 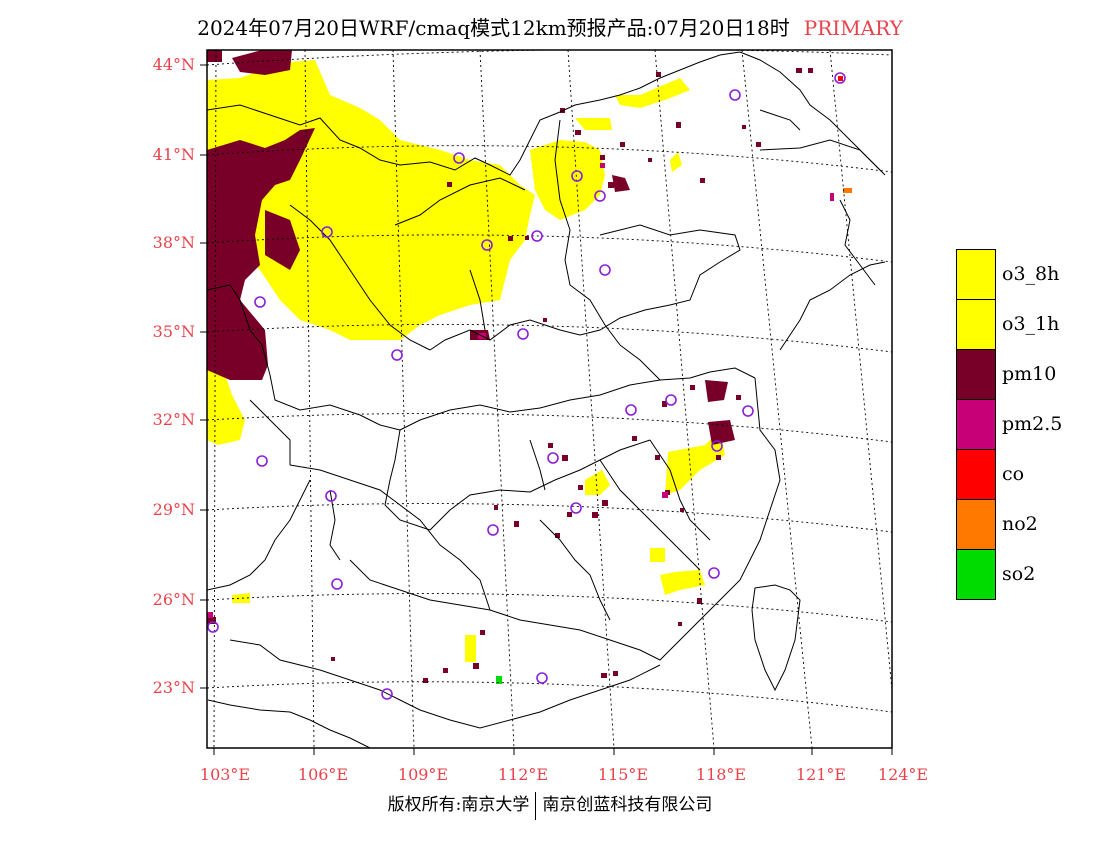 I want to click on lat-label-29: 29°N, so click(x=173, y=509).